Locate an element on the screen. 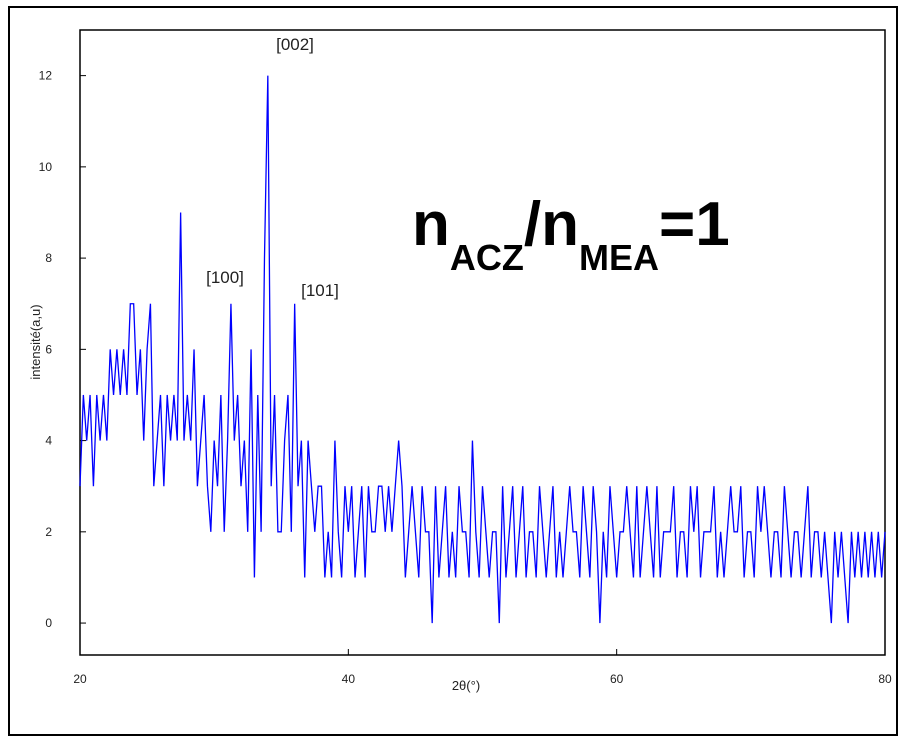 This screenshot has width=907, height=743. x-tick-label: 80 is located at coordinates (885, 679).